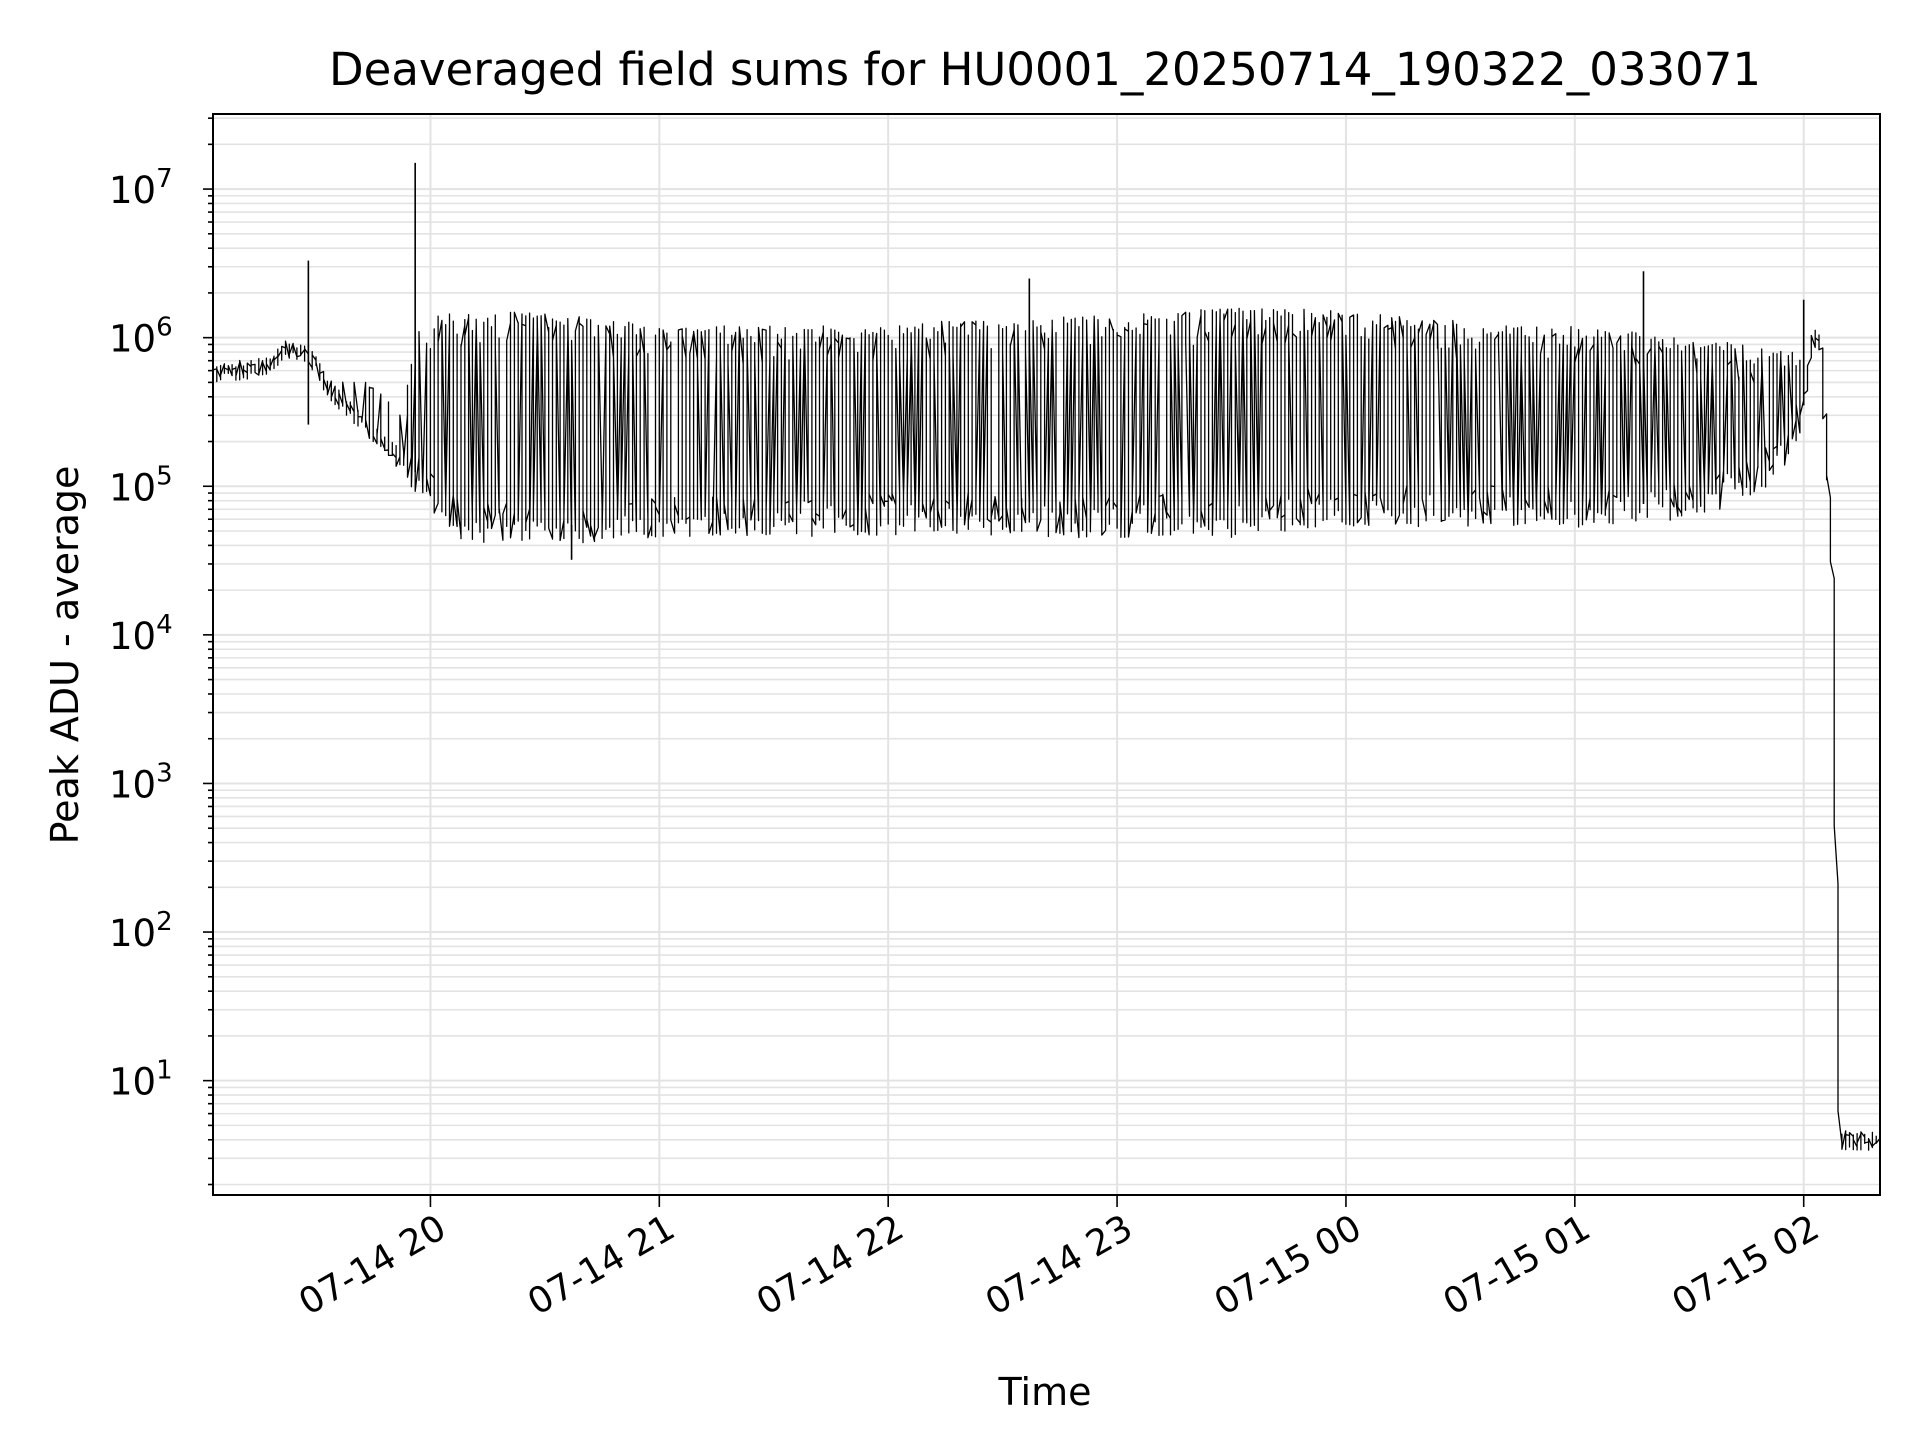 Image resolution: width=1920 pixels, height=1440 pixels. Describe the element at coordinates (1045, 1392) in the screenshot. I see `x-axis-label: Time` at that location.